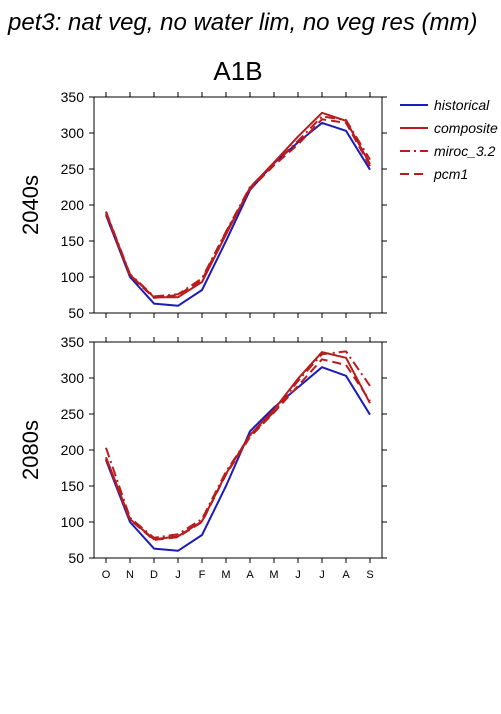  I want to click on legend-entry-pcm1: pcm1, so click(434, 174).